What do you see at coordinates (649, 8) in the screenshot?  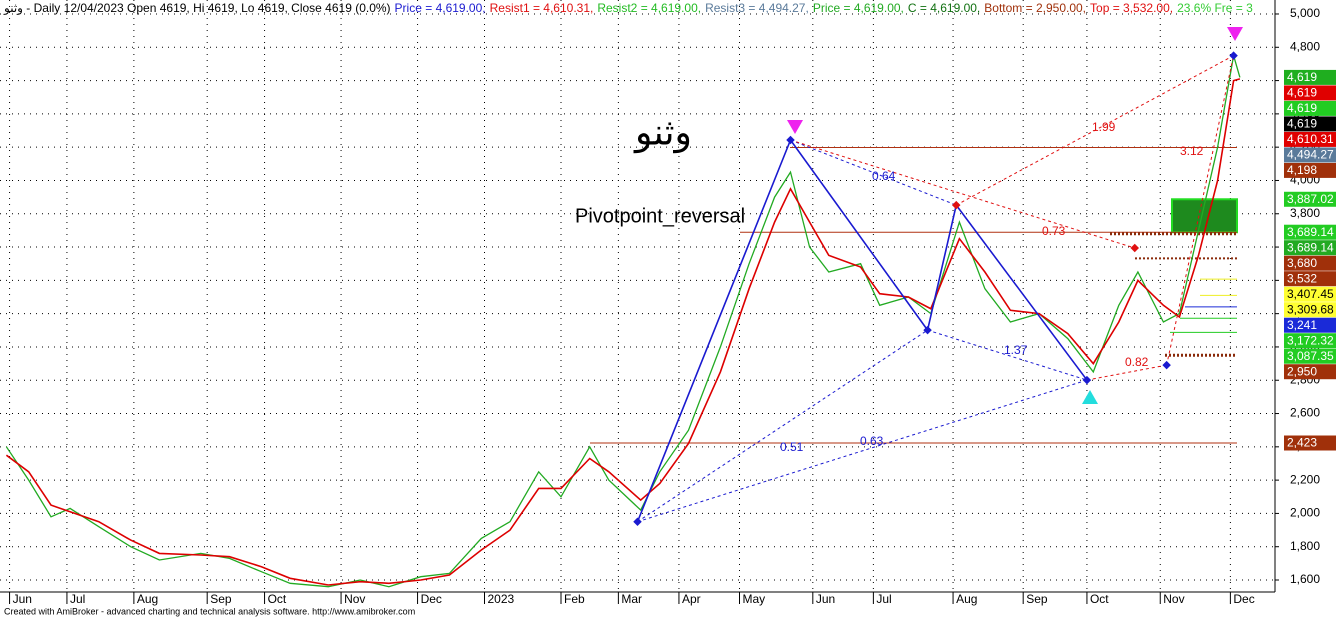 I see `title-part: Resist2 = 4,619.00,` at bounding box center [649, 8].